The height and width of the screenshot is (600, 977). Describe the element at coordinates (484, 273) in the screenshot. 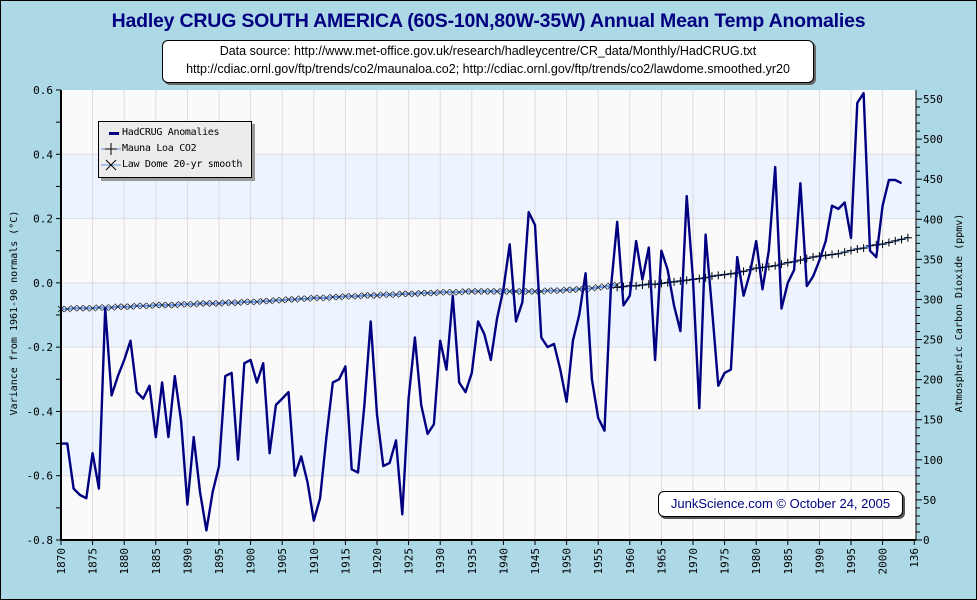

I see `co2-series` at that location.